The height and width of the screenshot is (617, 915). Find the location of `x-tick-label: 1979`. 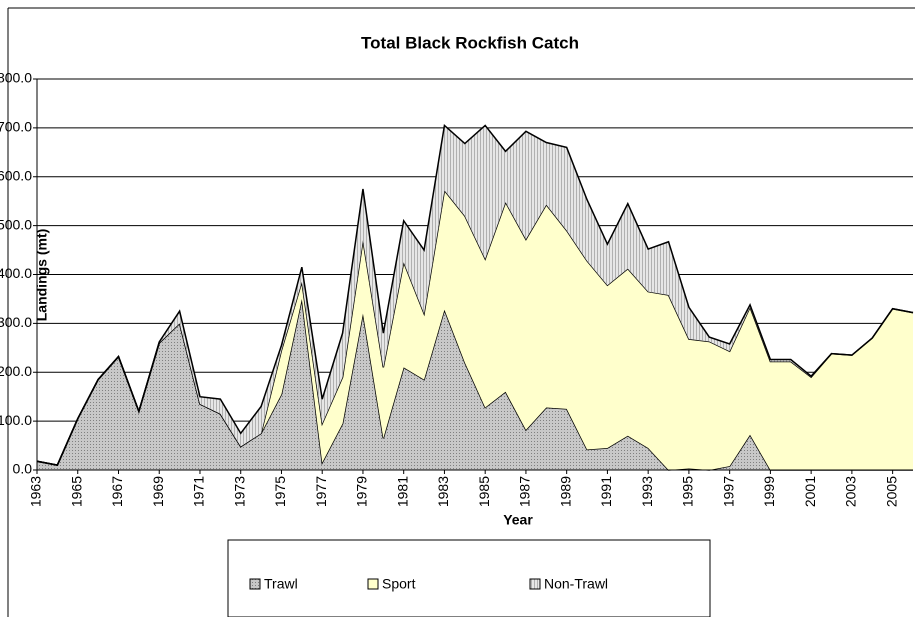

x-tick-label: 1979 is located at coordinates (362, 491).